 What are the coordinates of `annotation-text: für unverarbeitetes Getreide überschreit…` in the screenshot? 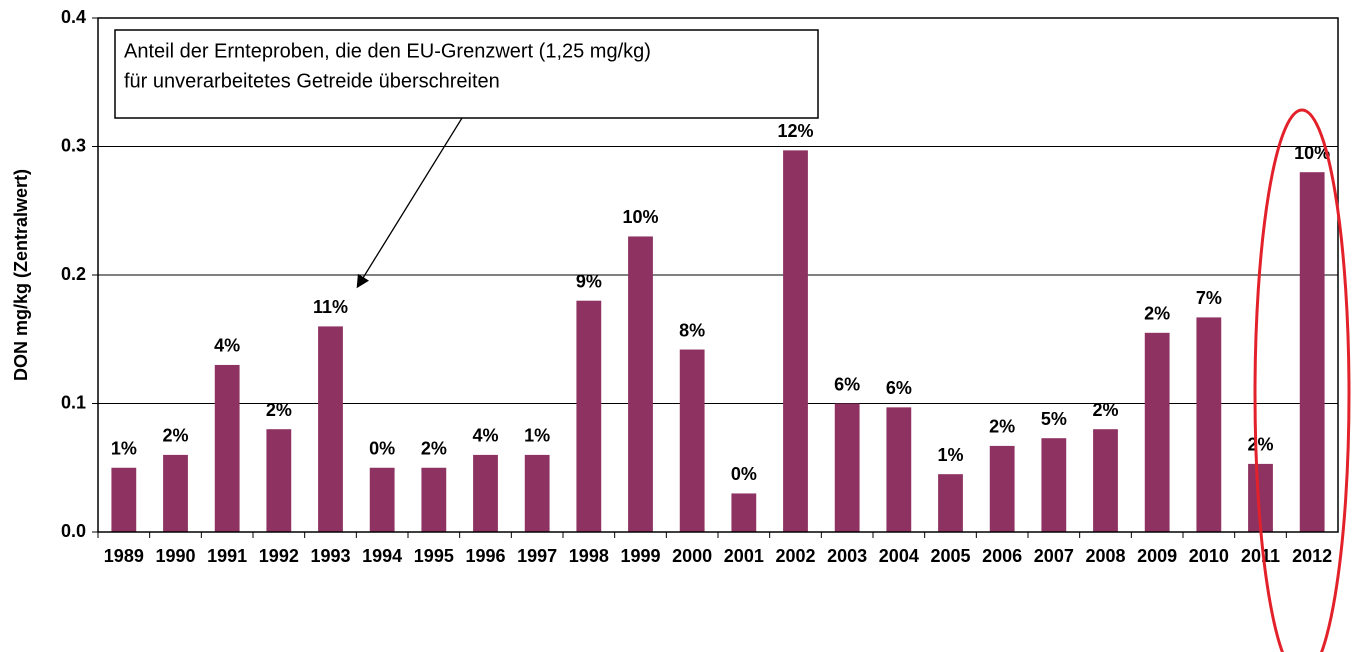 It's located at (312, 81).